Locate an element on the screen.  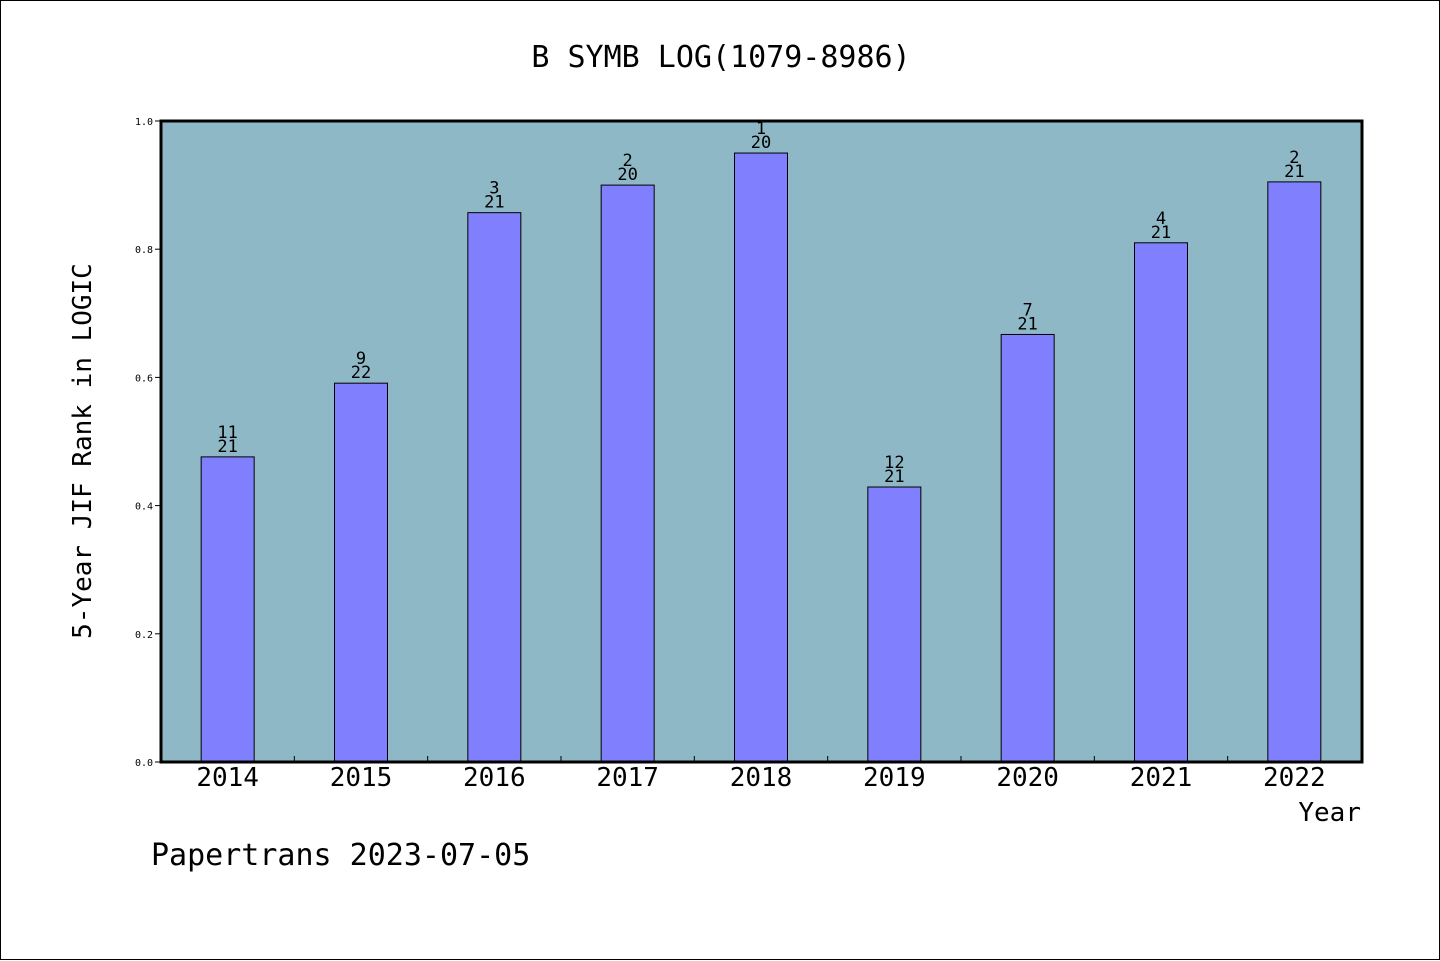
x-tick-label: 2016 is located at coordinates (494, 778).